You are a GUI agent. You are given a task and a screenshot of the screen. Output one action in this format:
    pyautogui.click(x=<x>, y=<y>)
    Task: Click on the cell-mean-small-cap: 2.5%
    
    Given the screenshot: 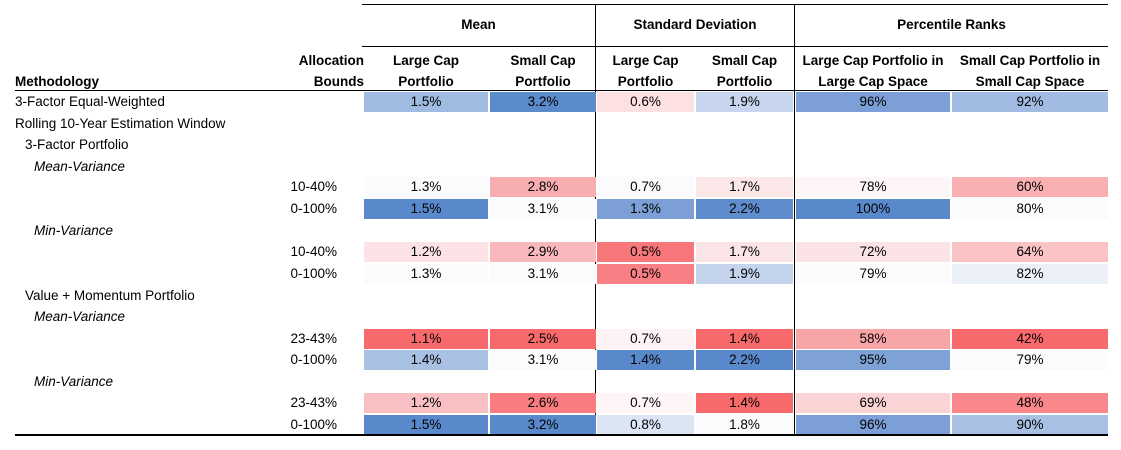 What is the action you would take?
    pyautogui.click(x=543, y=339)
    